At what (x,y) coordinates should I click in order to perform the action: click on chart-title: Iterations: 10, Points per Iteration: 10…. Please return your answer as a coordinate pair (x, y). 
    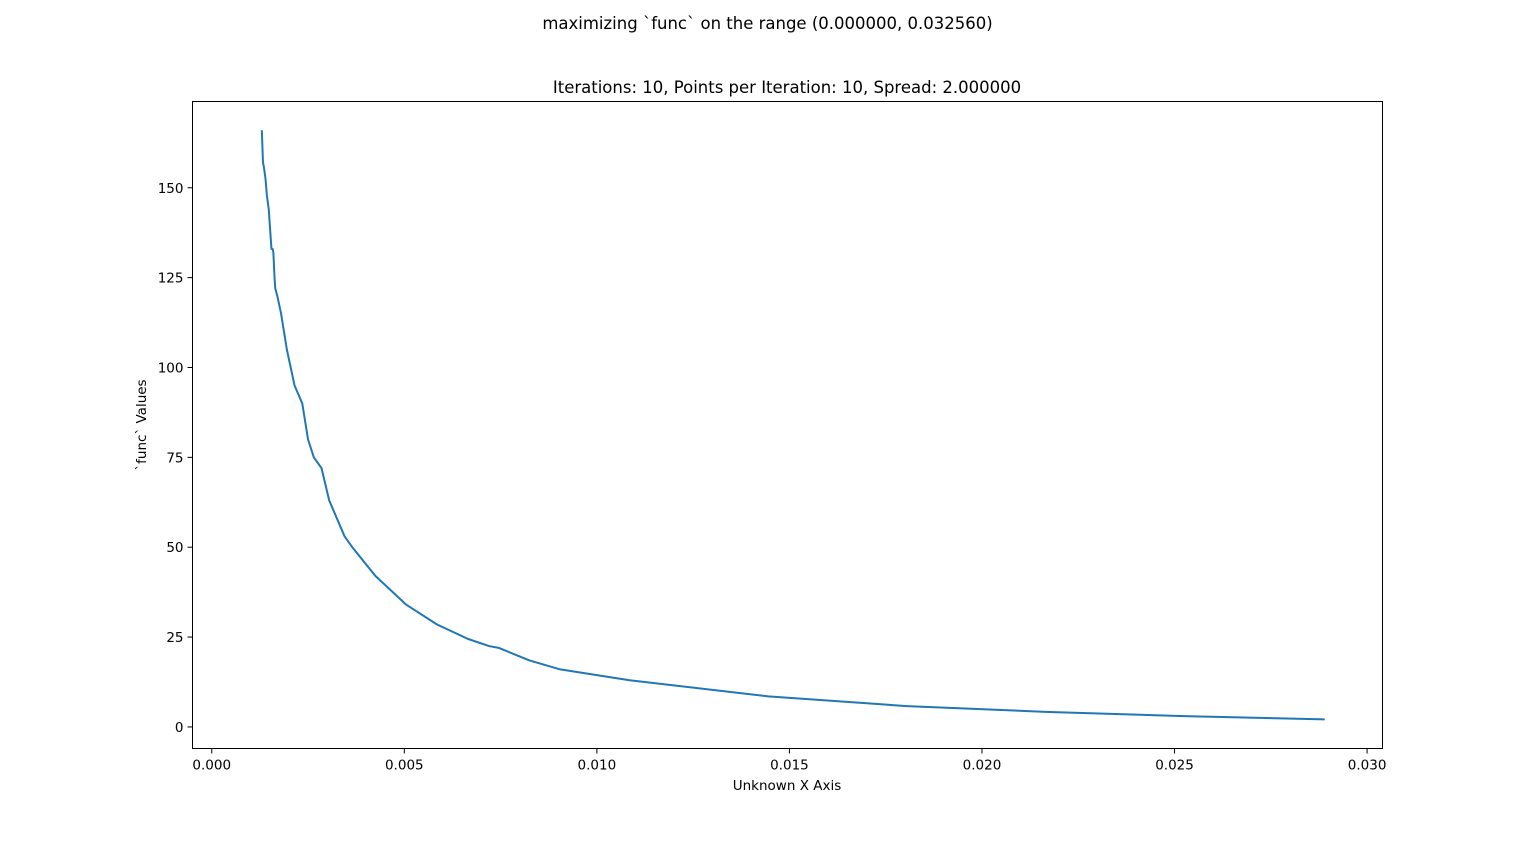
    Looking at the image, I should click on (787, 87).